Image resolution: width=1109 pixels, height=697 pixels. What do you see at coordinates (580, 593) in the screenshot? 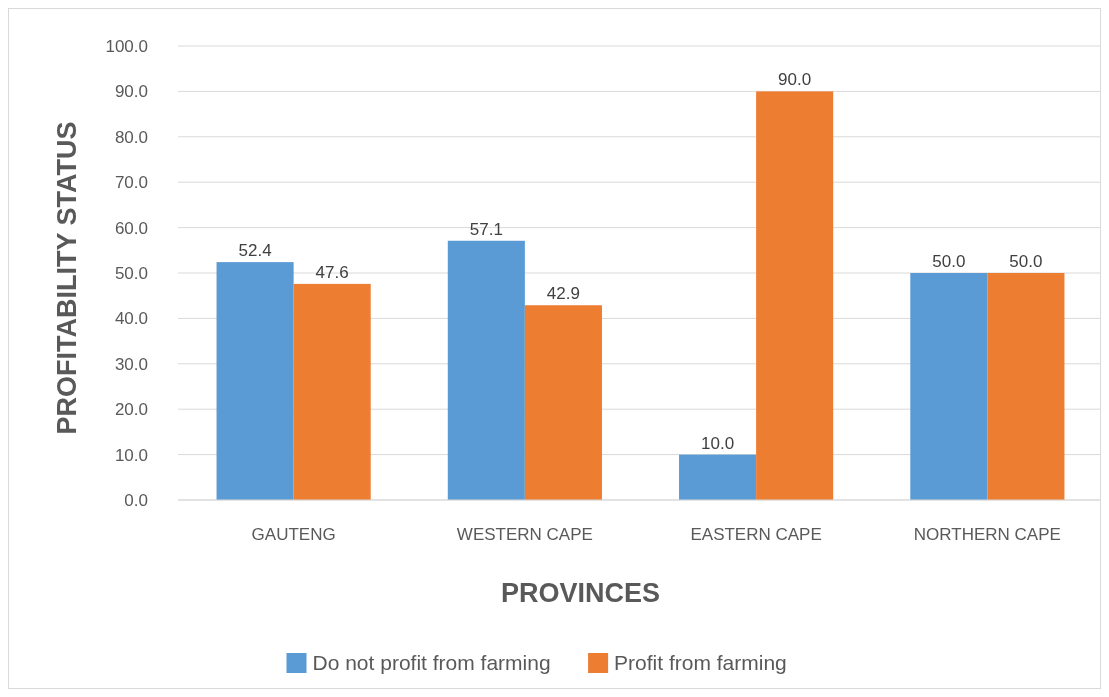
I see `x-axis-title: PROVINCES` at bounding box center [580, 593].